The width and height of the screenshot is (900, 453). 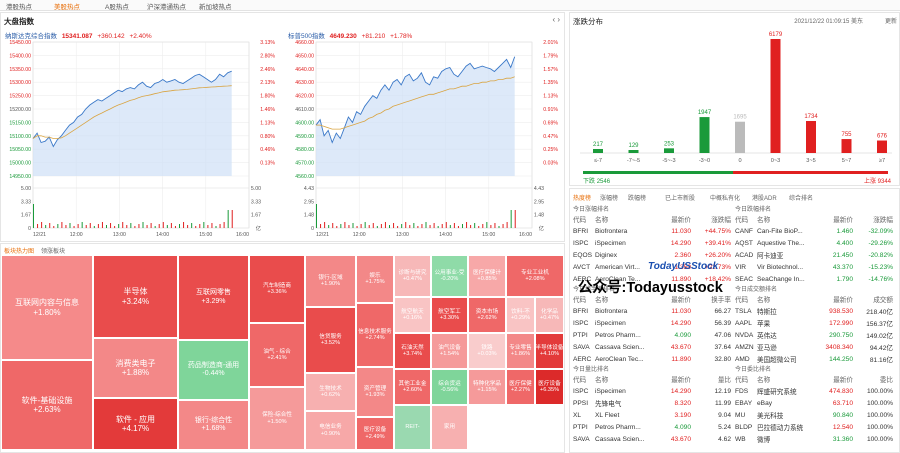 I want to click on table-row: BFRI Biofrontera 11.030 +44.75%, so click(x=652, y=231).